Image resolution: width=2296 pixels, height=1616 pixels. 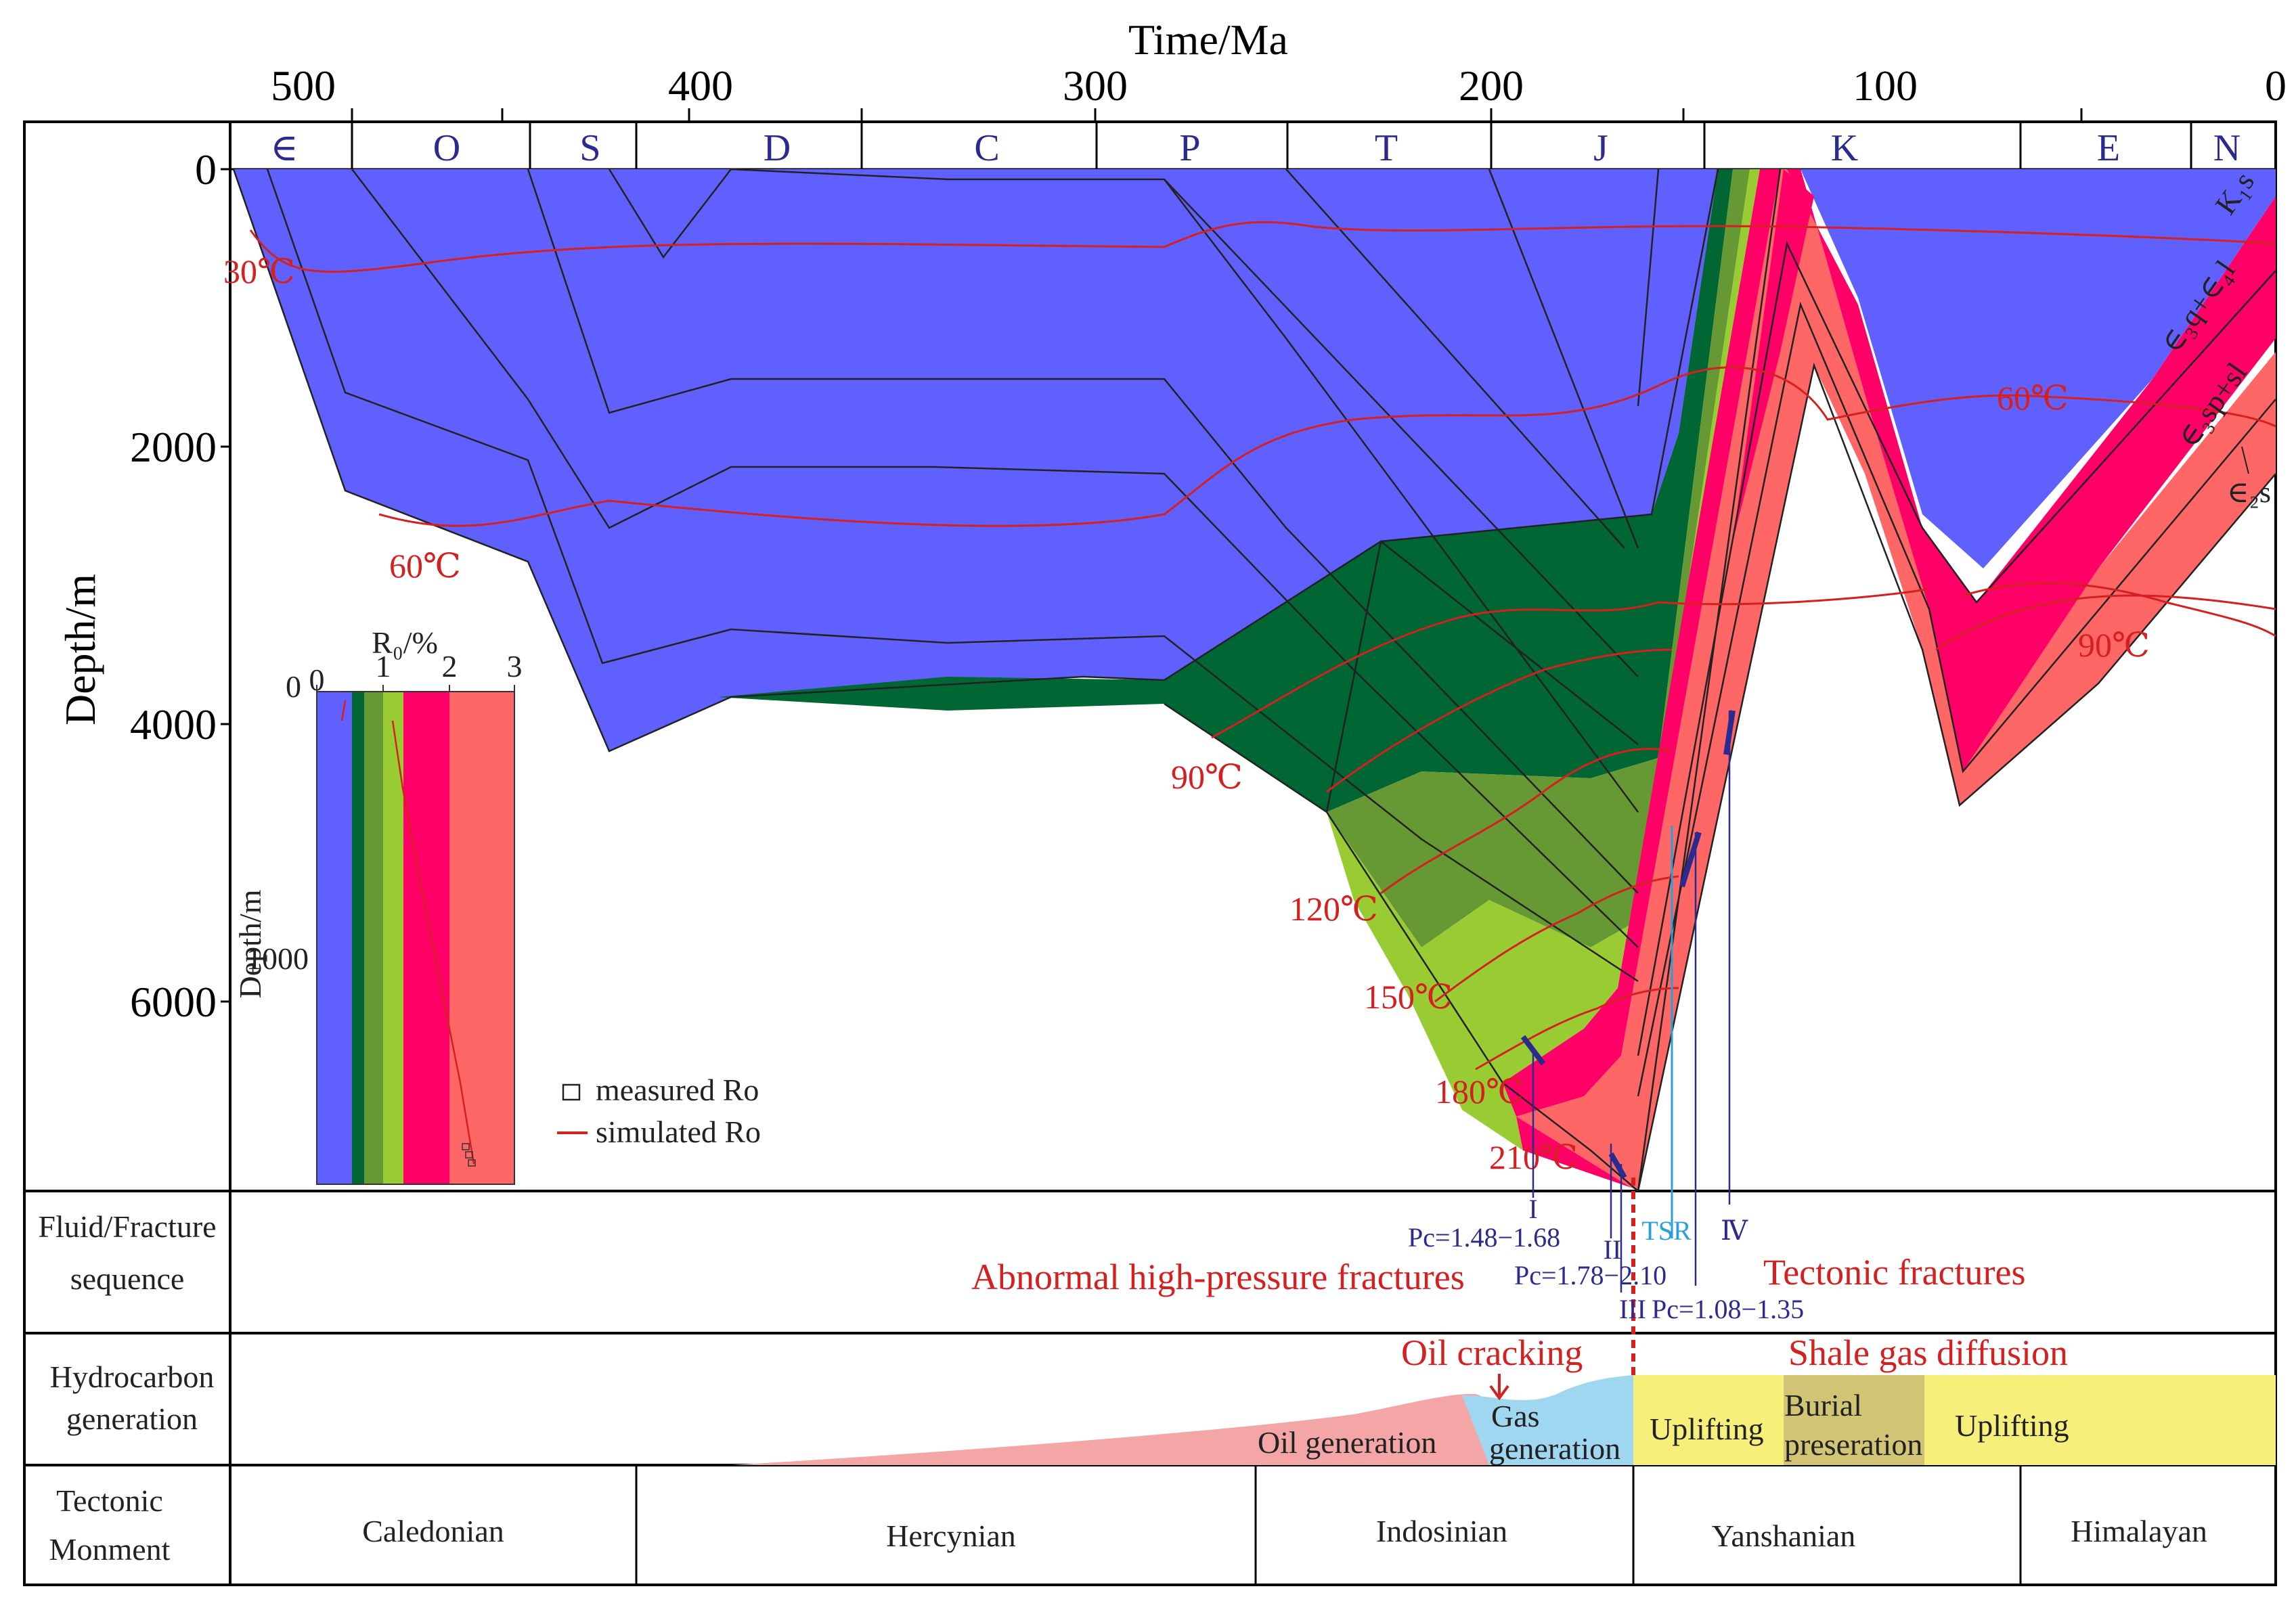 What do you see at coordinates (1492, 86) in the screenshot?
I see `time-tick-200: 200` at bounding box center [1492, 86].